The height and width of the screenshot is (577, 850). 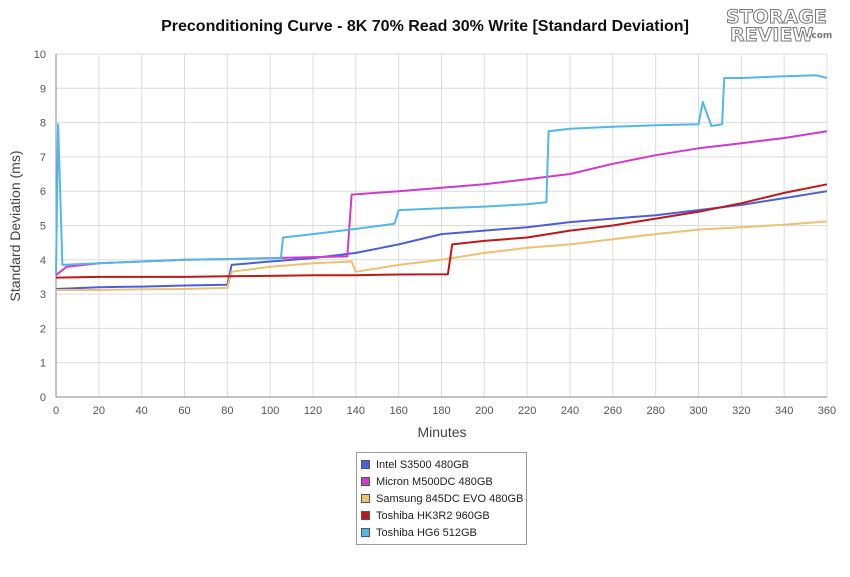 I want to click on y-tick-label: 7, so click(x=43, y=158).